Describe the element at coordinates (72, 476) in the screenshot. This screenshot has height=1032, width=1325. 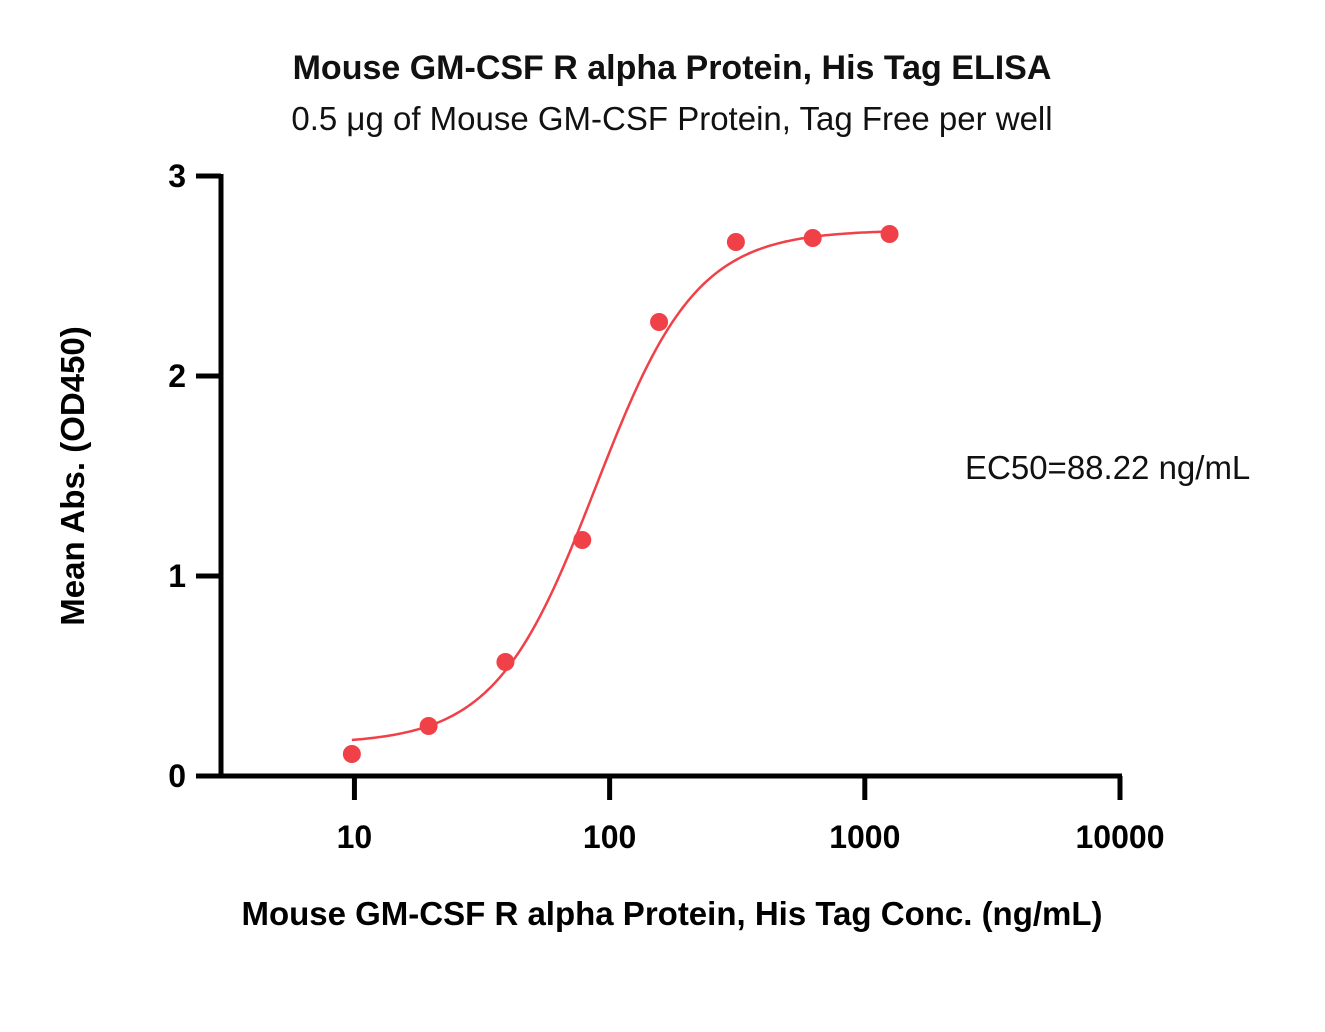
I see `y-axis-title: Mean Abs. (OD450)` at that location.